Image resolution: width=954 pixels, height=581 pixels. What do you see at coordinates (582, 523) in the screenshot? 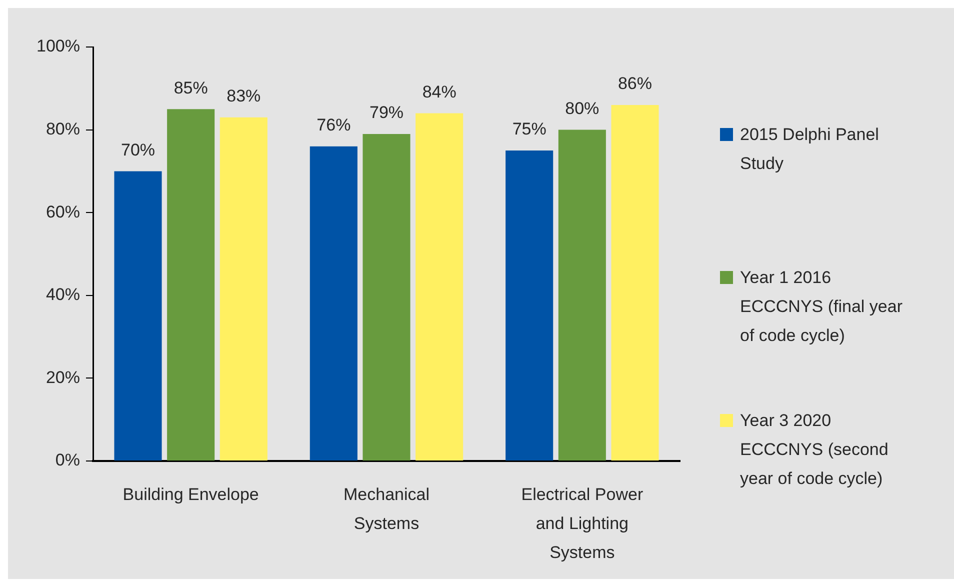
I see `x-tick-label: Electrical Power and Lighting Systems` at bounding box center [582, 523].